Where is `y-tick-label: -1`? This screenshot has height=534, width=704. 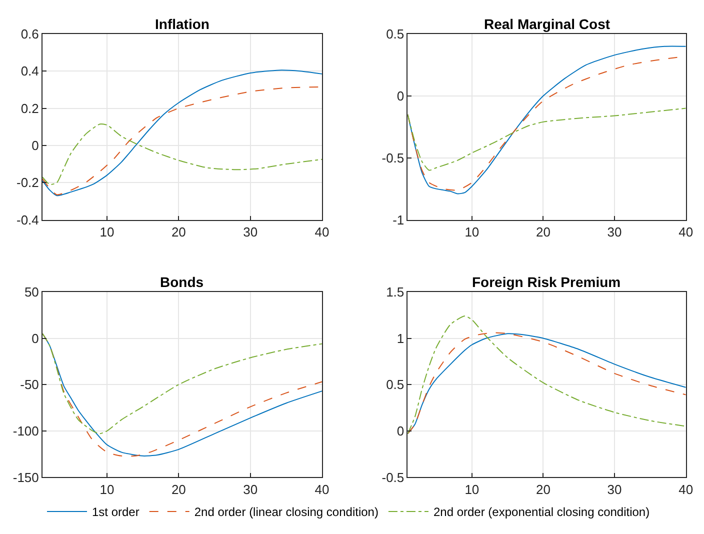
y-tick-label: -1 is located at coordinates (398, 220).